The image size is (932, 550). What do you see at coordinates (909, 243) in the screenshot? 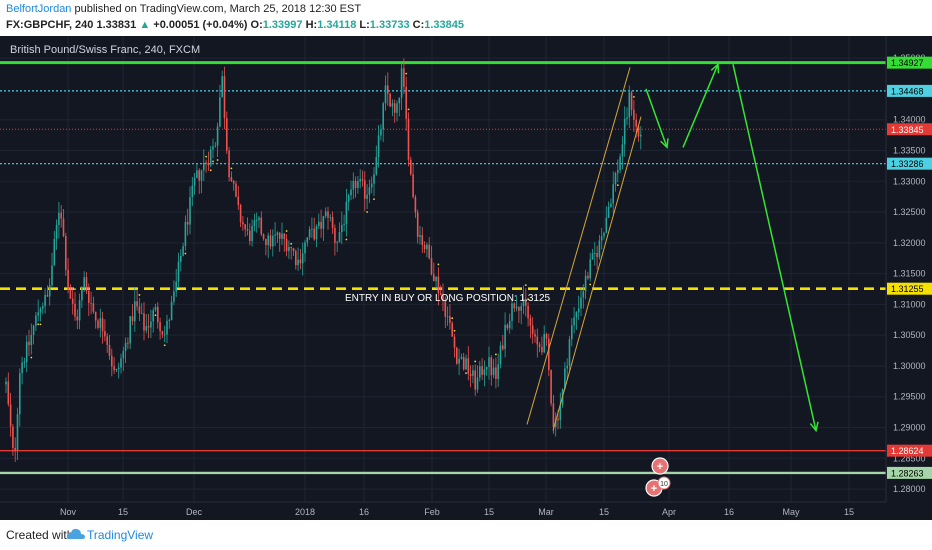
I see `price-tick-label: 1.32000` at bounding box center [909, 243].